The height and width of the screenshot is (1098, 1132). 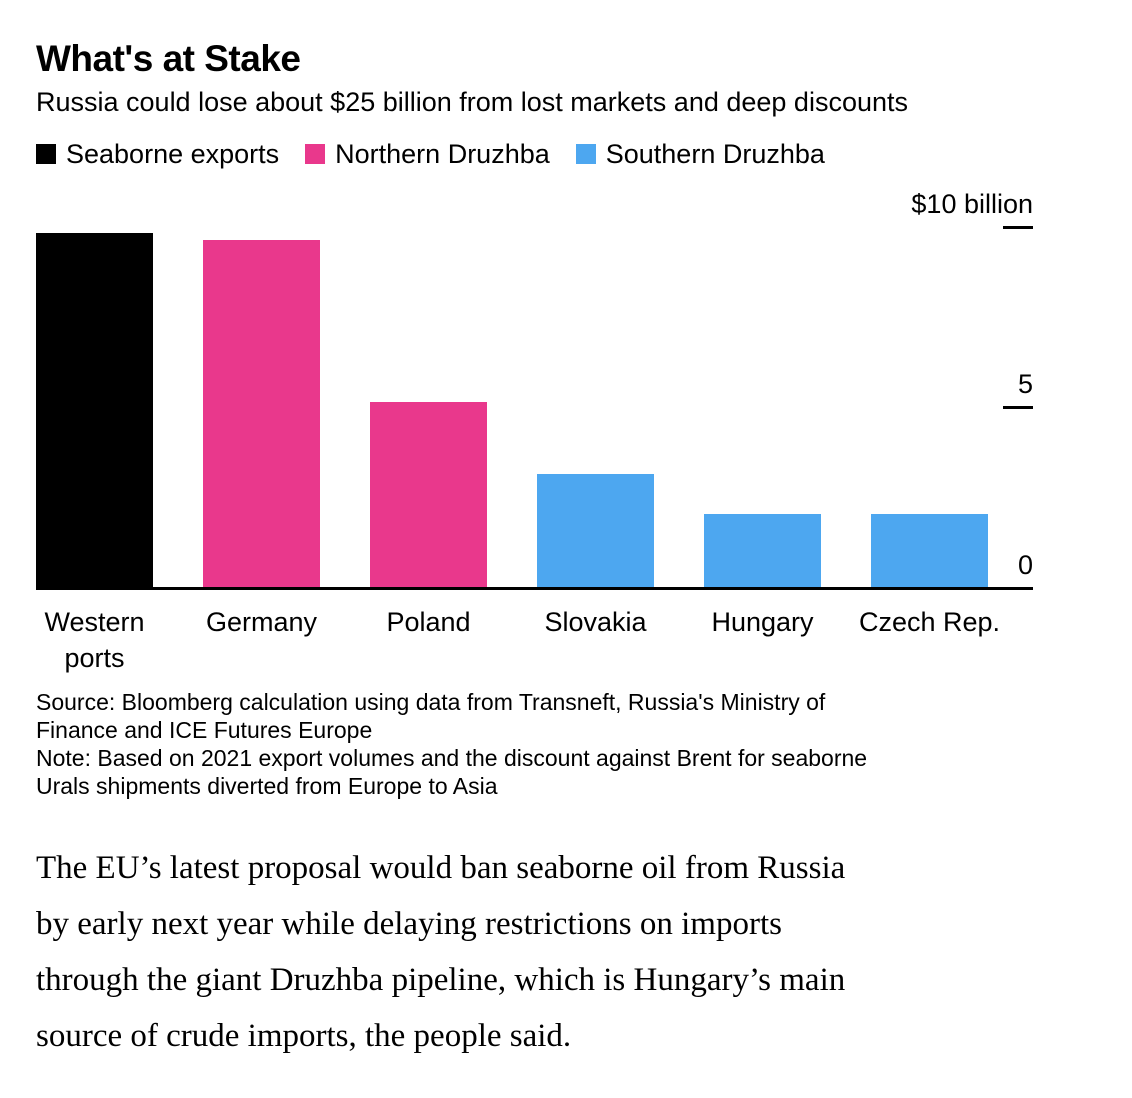 I want to click on x-axis-baseline, so click(x=534, y=588).